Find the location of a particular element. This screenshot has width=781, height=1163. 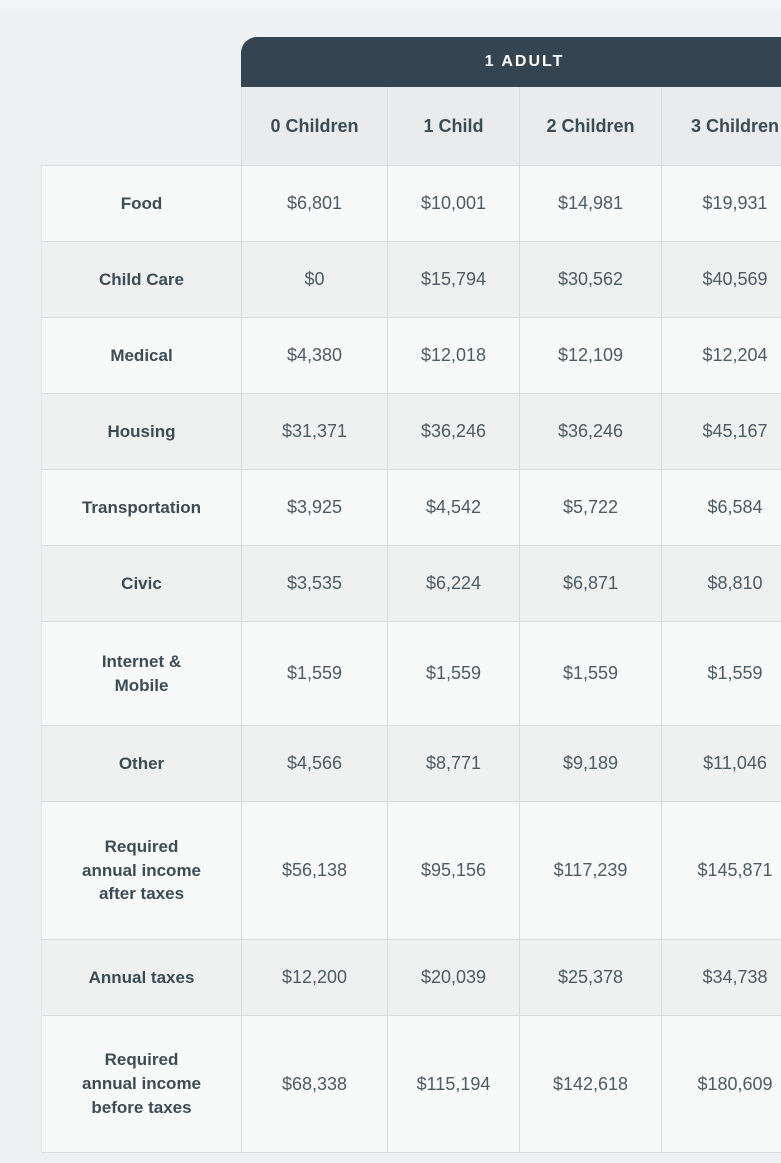

column-header-1-child: 1 Child is located at coordinates (453, 126).